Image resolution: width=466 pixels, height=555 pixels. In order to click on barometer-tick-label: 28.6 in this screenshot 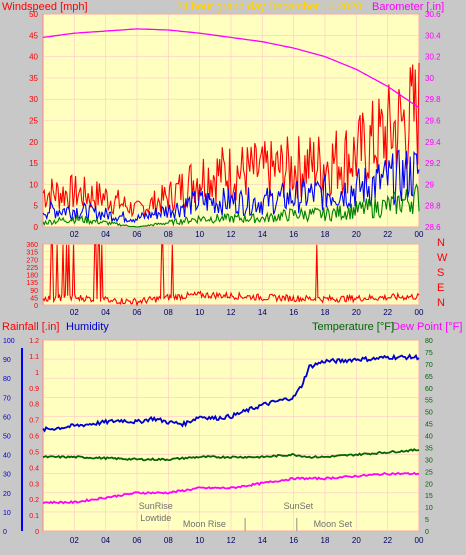, I will do `click(433, 227)`.